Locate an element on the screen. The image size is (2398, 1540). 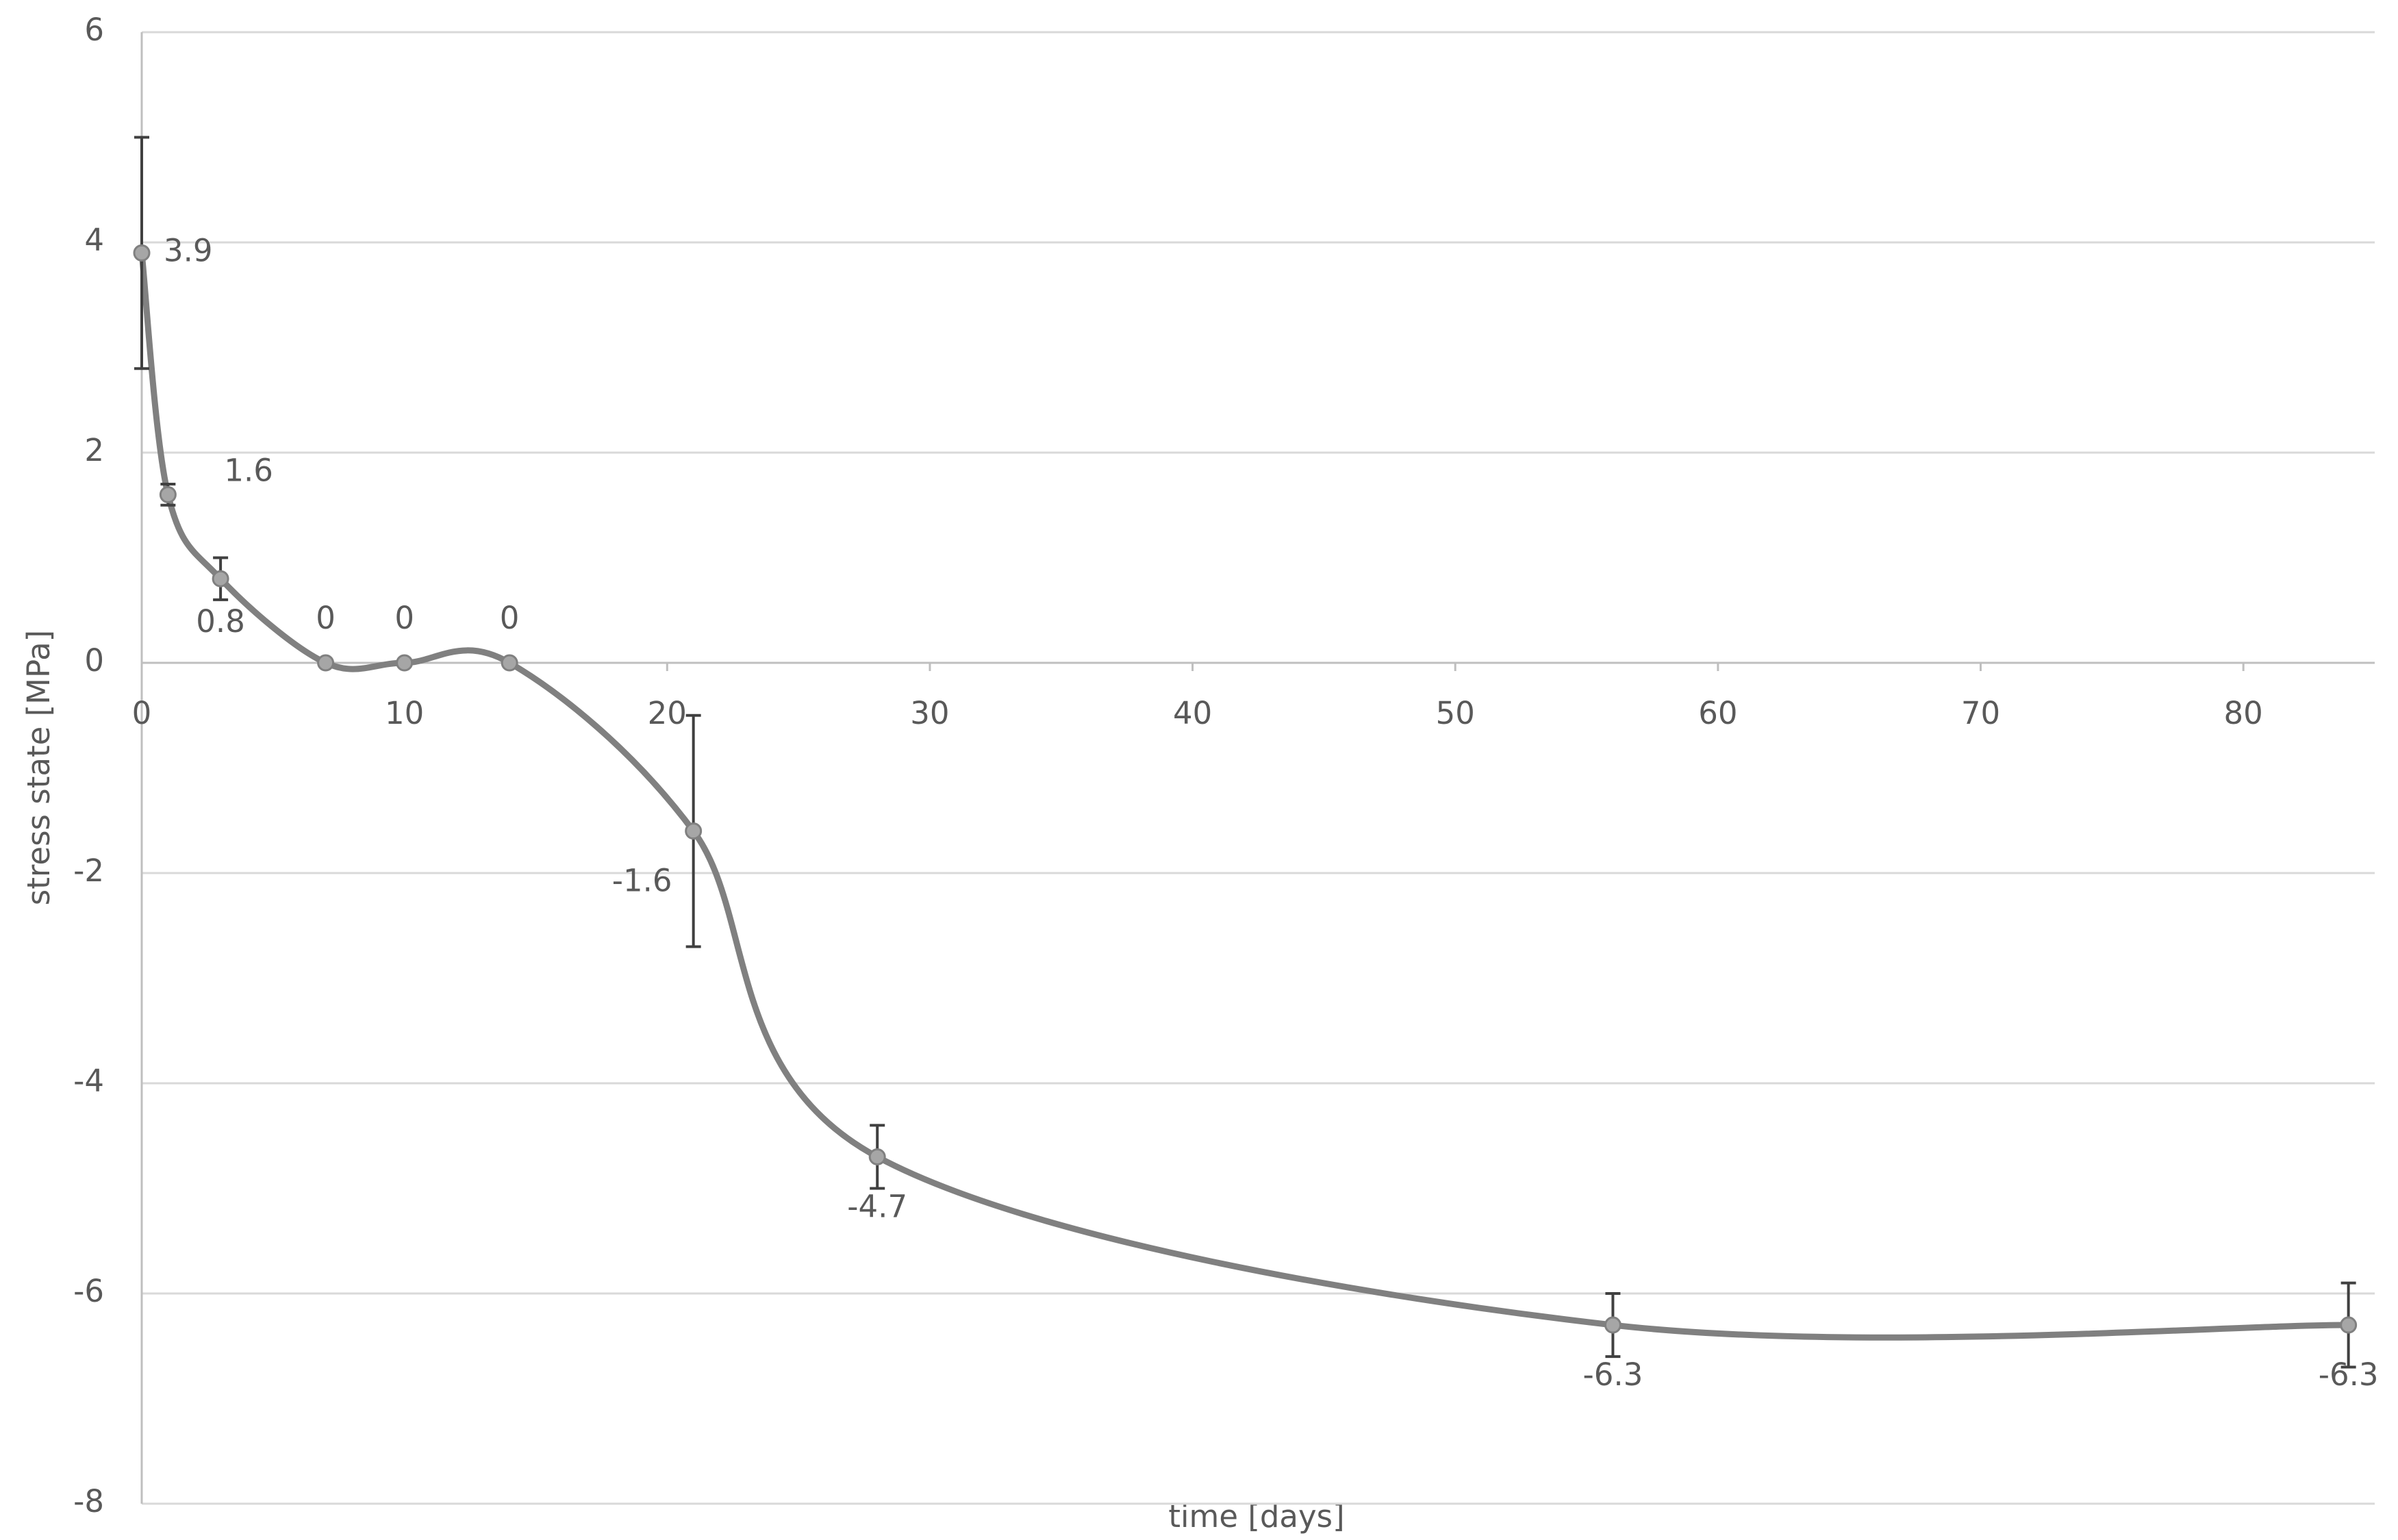
y-tick-label: 6 is located at coordinates (94, 30).